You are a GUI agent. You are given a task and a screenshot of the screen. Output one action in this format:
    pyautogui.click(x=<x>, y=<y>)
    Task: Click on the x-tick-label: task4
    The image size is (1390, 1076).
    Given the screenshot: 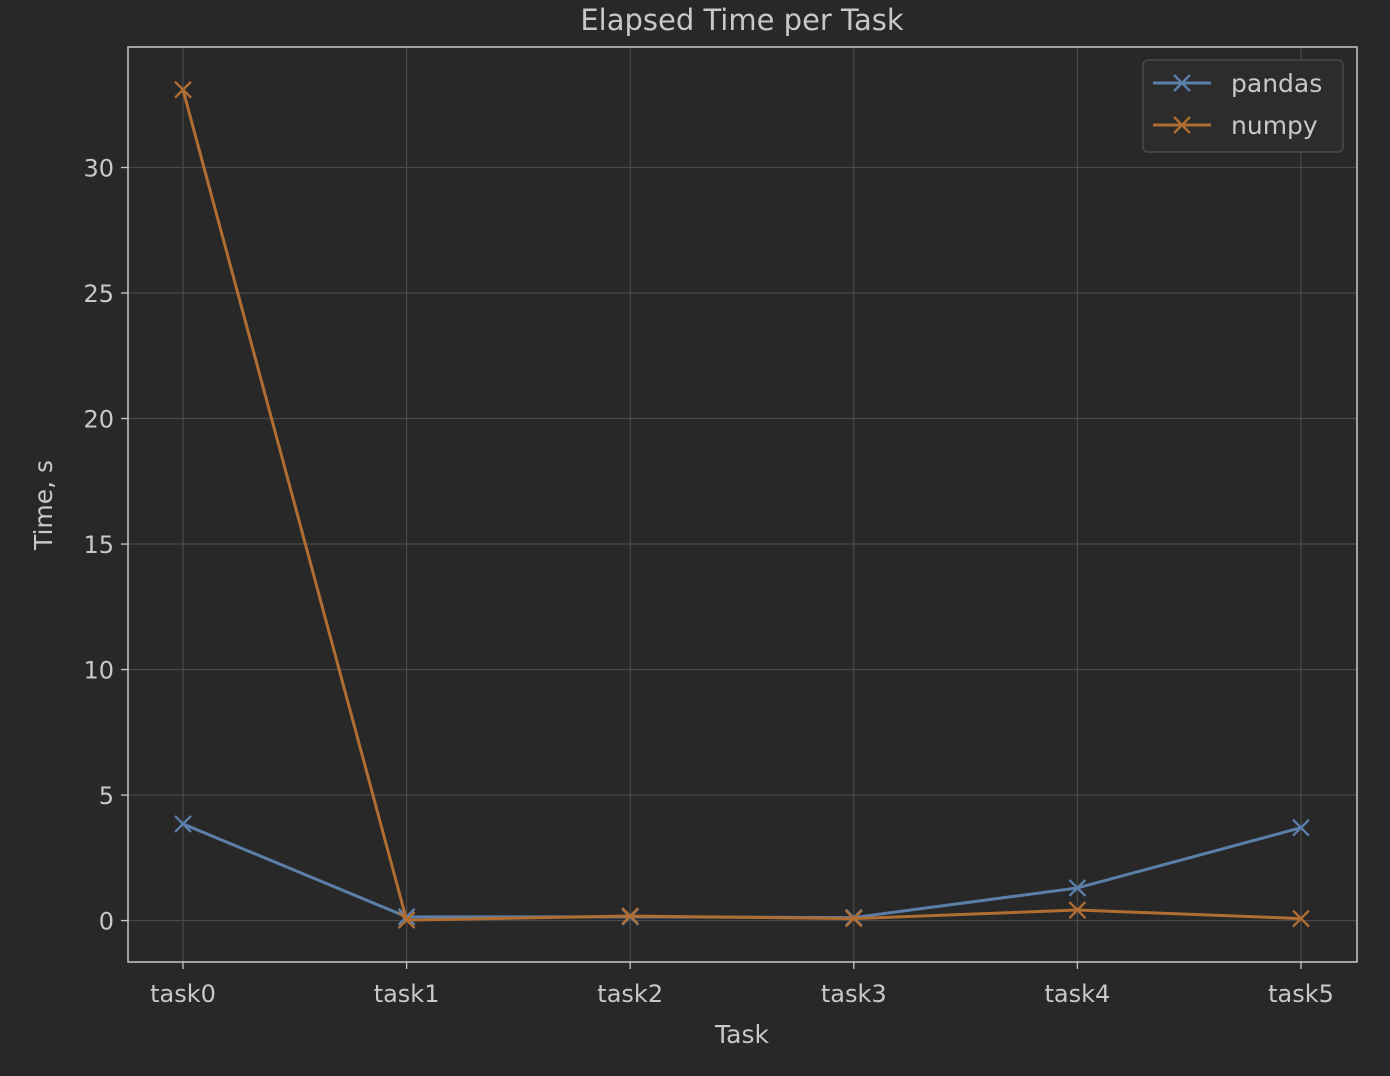 What is the action you would take?
    pyautogui.click(x=1078, y=994)
    